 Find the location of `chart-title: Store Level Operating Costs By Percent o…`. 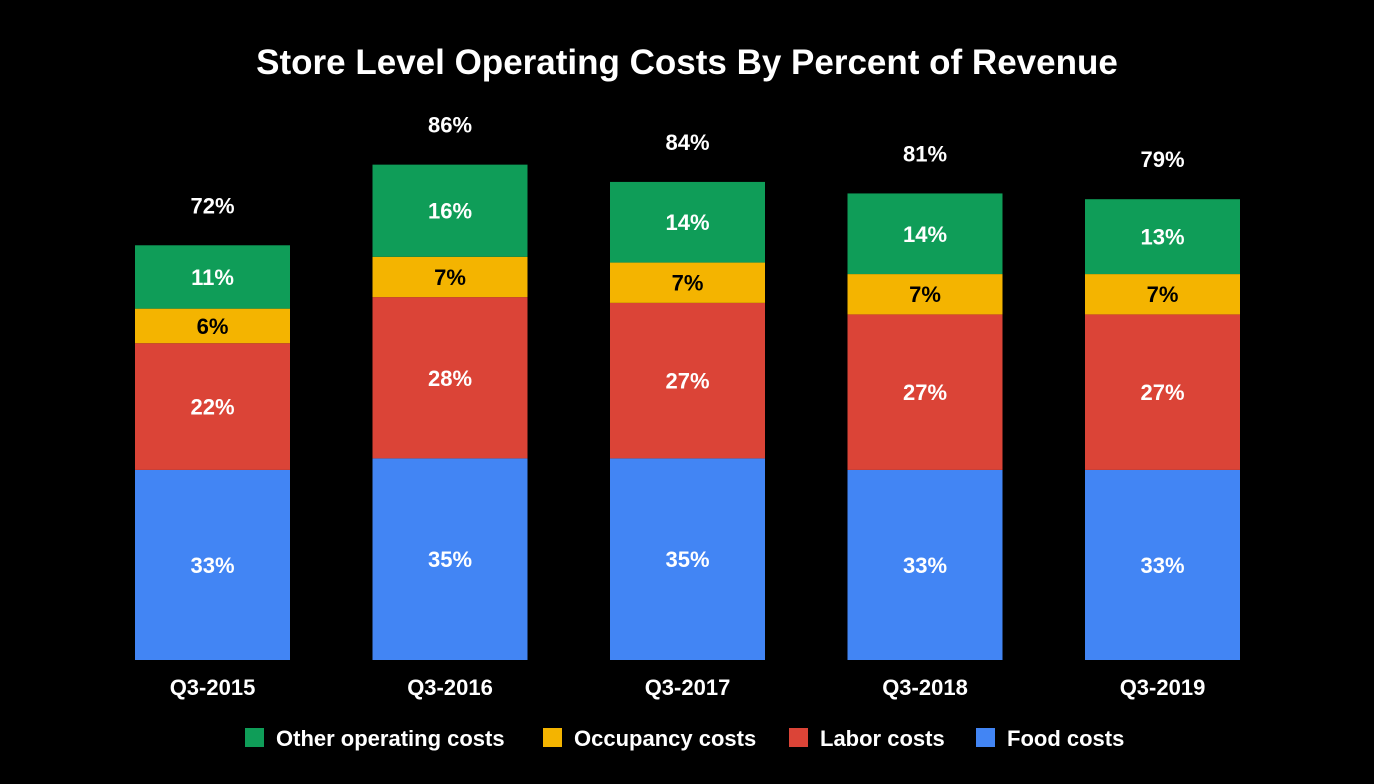

chart-title: Store Level Operating Costs By Percent o… is located at coordinates (687, 62).